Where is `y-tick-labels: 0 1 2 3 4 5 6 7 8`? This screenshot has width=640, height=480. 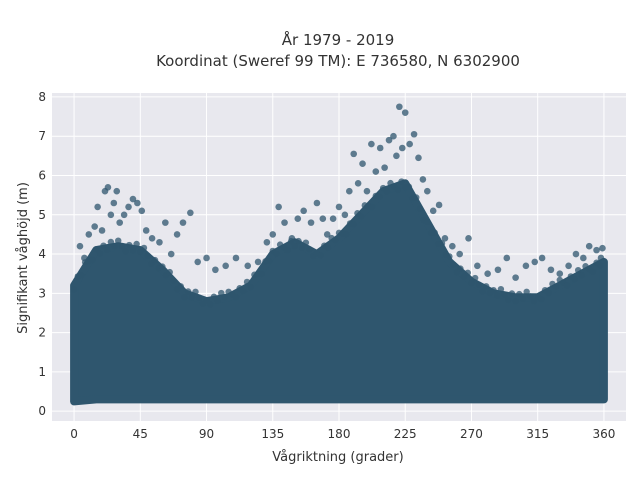 y-tick-labels: 0 1 2 3 4 5 6 7 8 is located at coordinates (42, 254).